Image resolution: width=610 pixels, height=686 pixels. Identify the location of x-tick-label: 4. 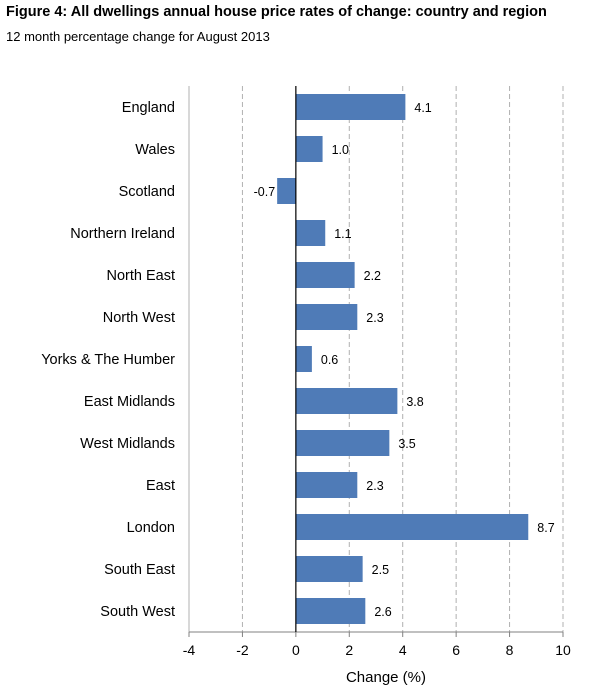
(403, 650).